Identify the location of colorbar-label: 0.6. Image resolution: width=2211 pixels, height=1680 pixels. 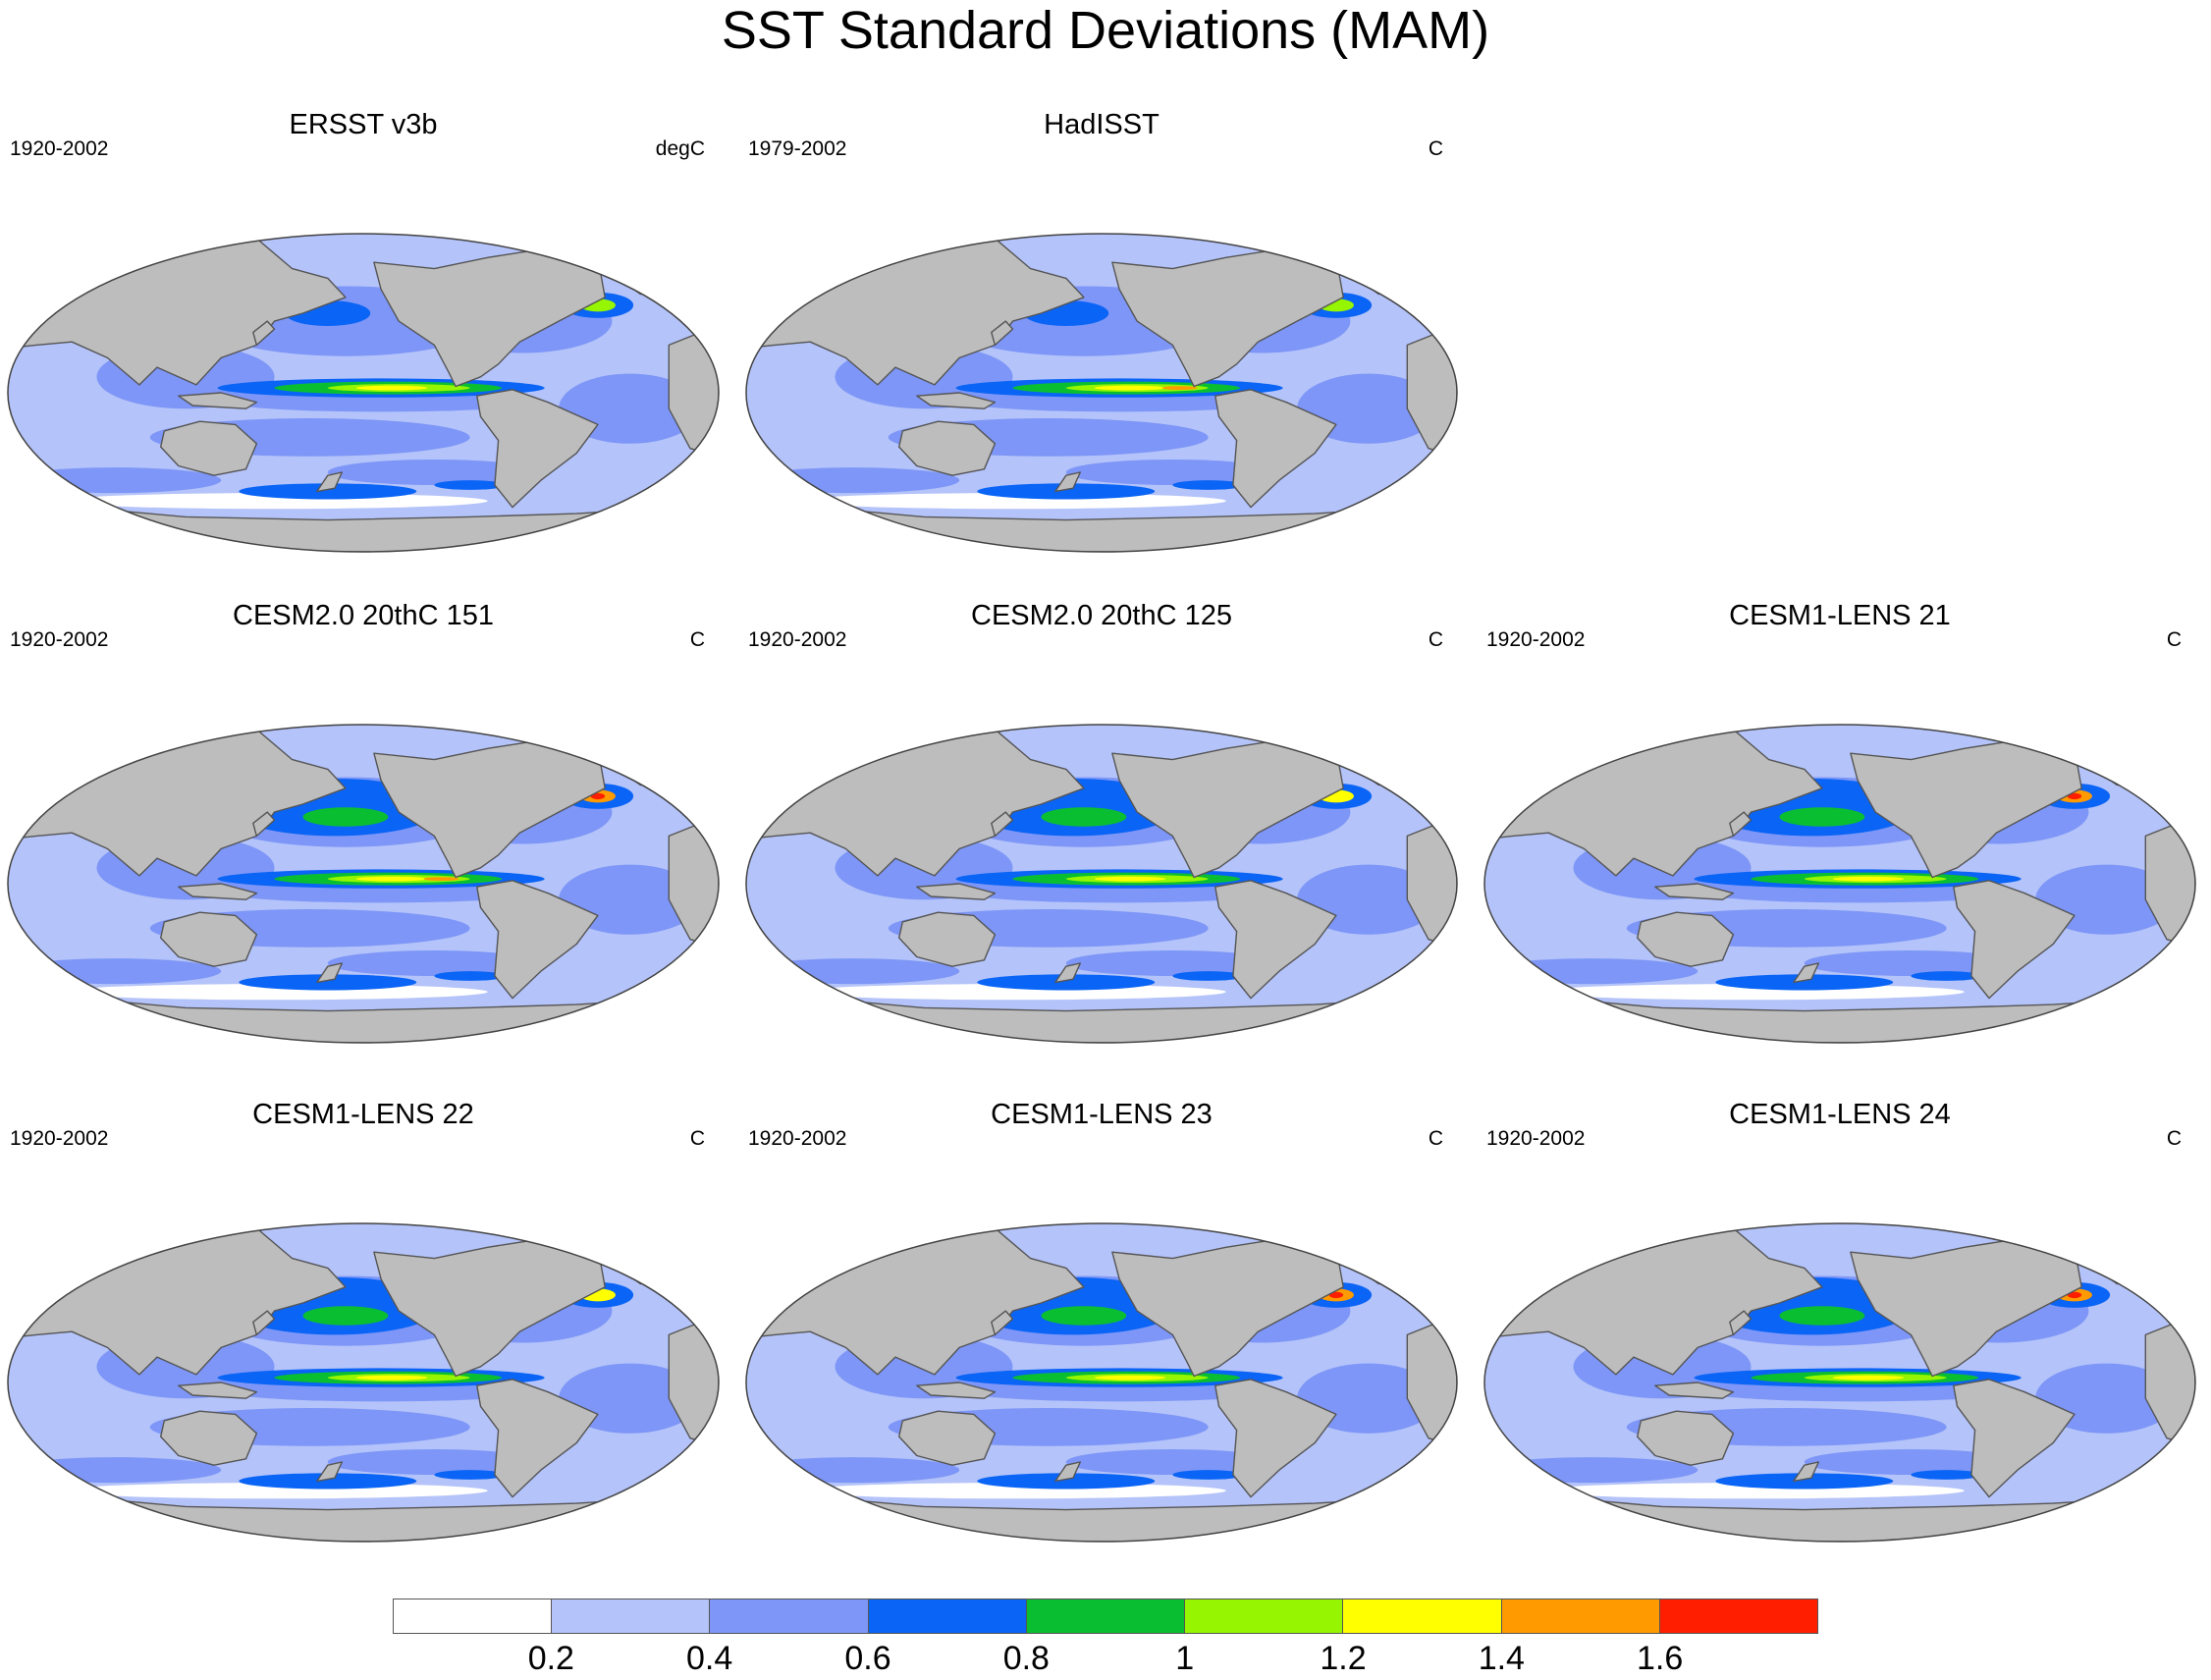
(867, 1658).